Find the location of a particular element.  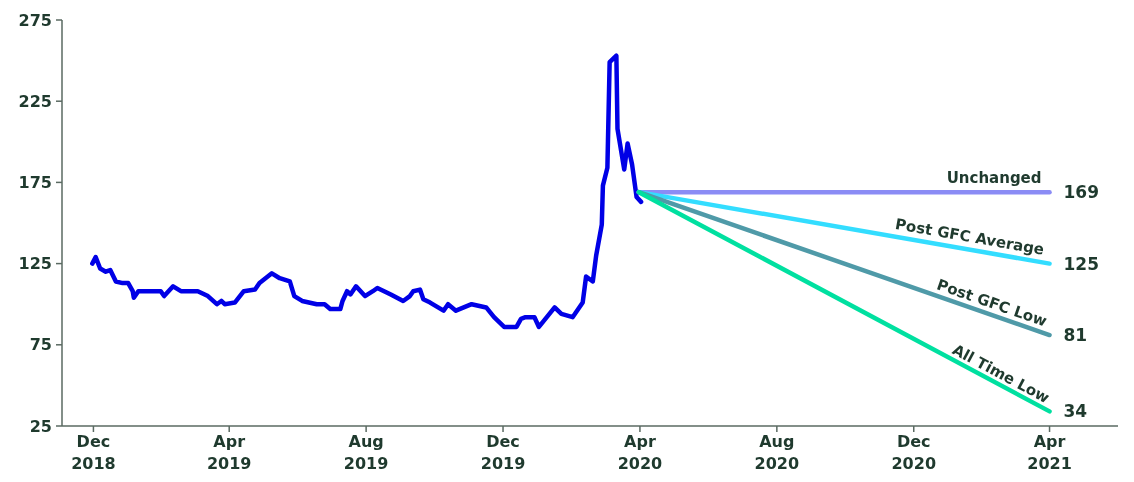

text: Post GFC Average is located at coordinates (969, 237).